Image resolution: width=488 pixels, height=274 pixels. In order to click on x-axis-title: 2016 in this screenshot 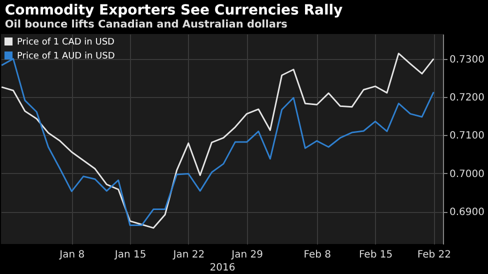, I will do `click(223, 268)`.